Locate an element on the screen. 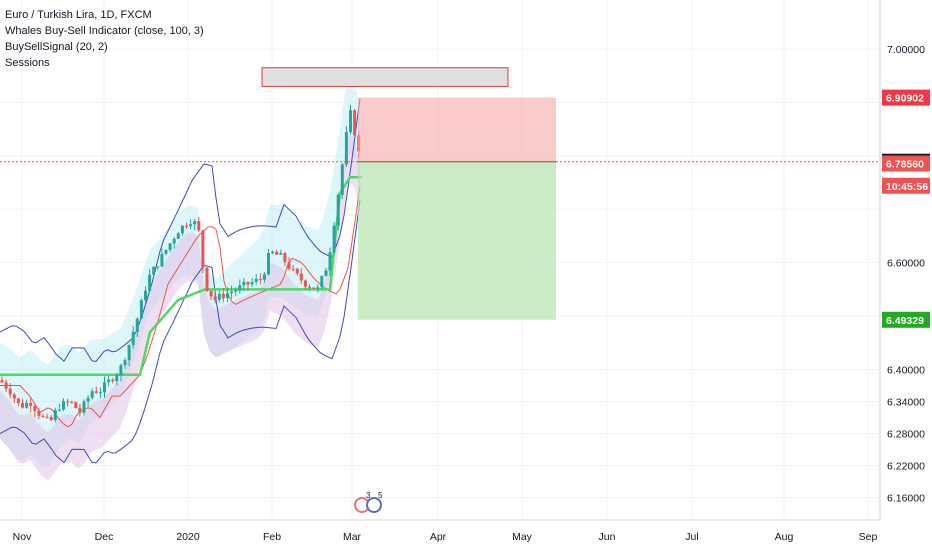 This screenshot has width=932, height=550. legend-symbol: Euro / Turkish Lira, 1D, FXCM is located at coordinates (78, 15).